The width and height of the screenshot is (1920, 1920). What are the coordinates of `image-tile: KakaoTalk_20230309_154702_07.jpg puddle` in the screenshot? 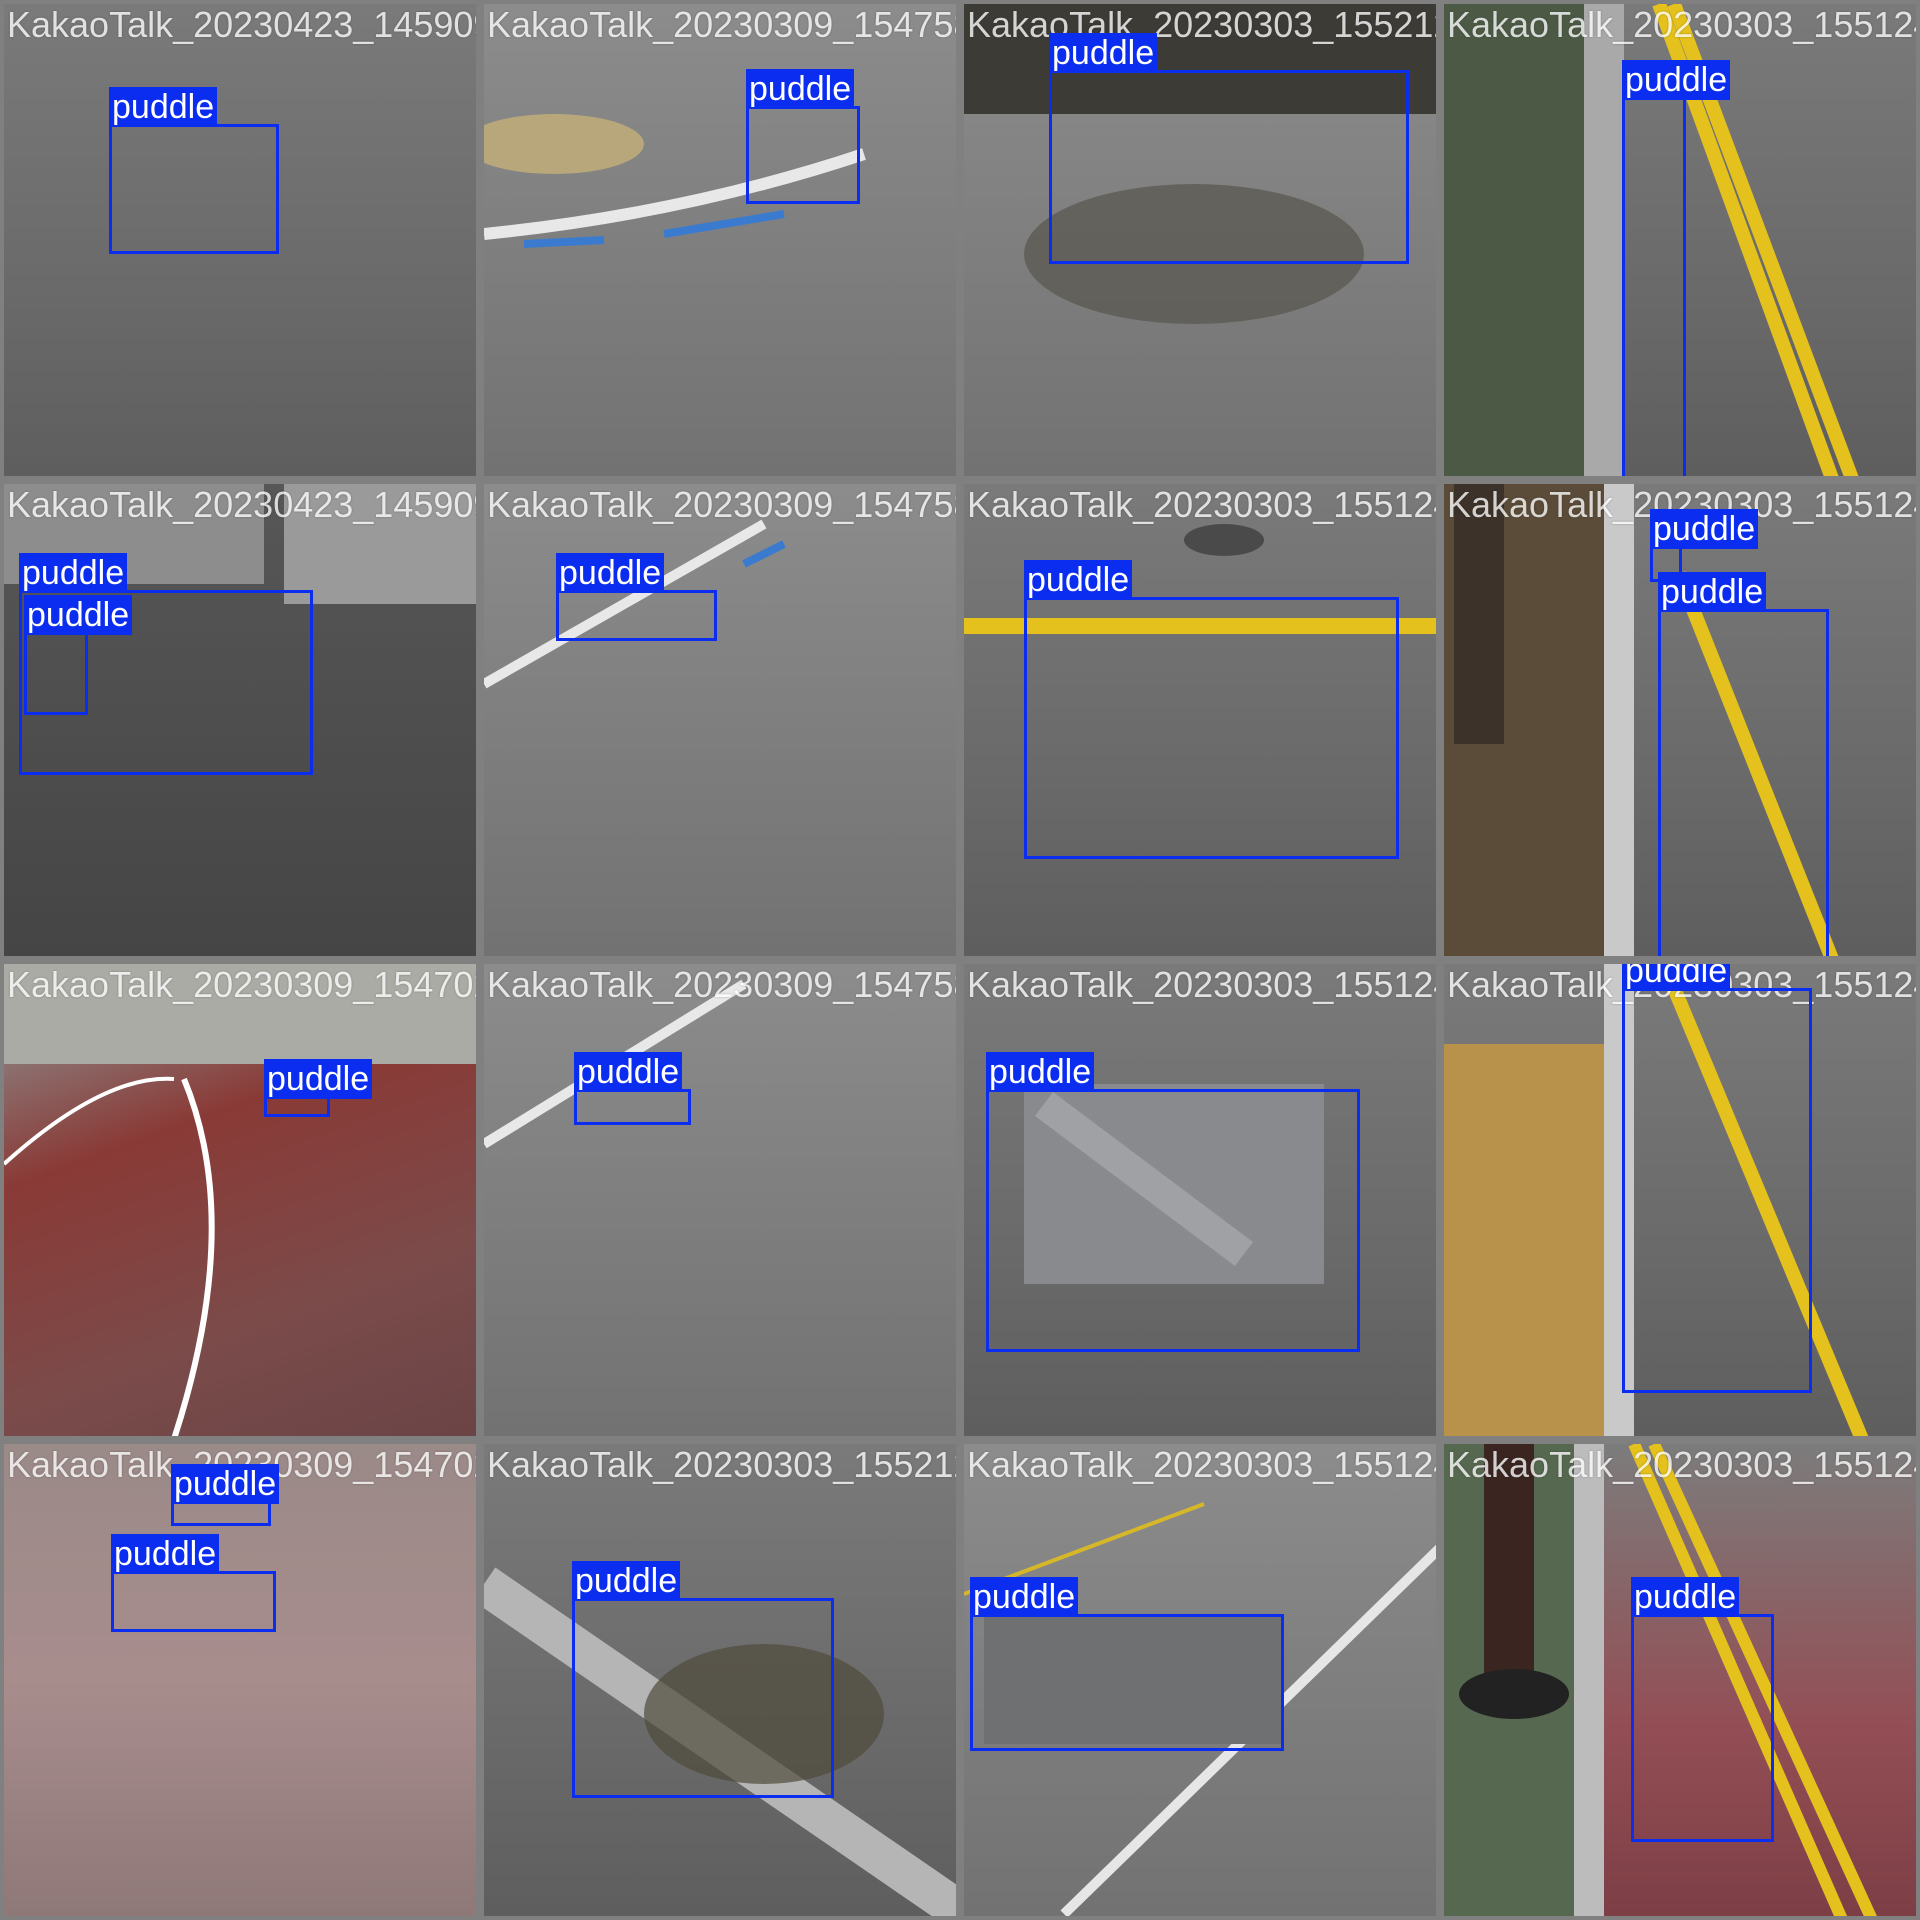 It's located at (240, 1200).